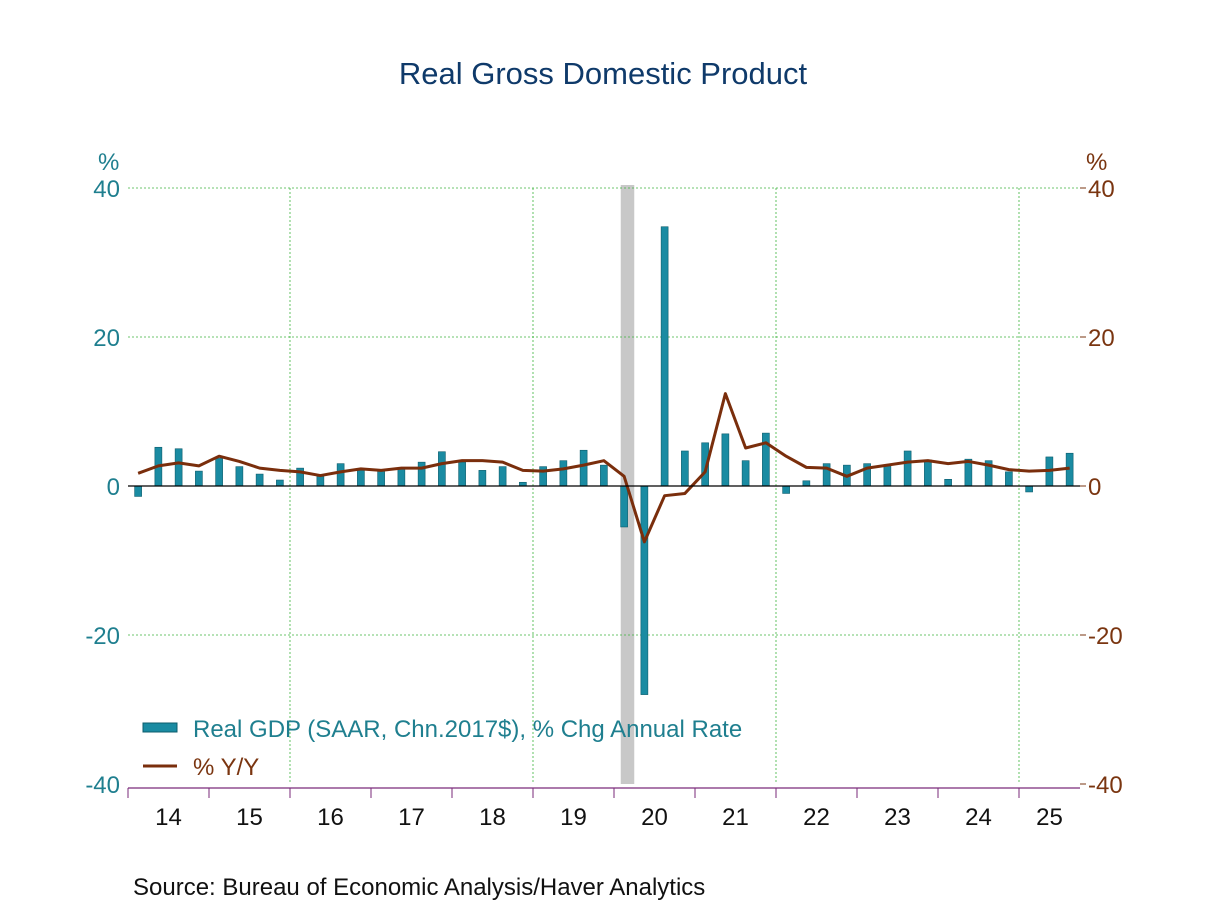 This screenshot has width=1208, height=906. I want to click on bar-2019Q4, so click(604, 475).